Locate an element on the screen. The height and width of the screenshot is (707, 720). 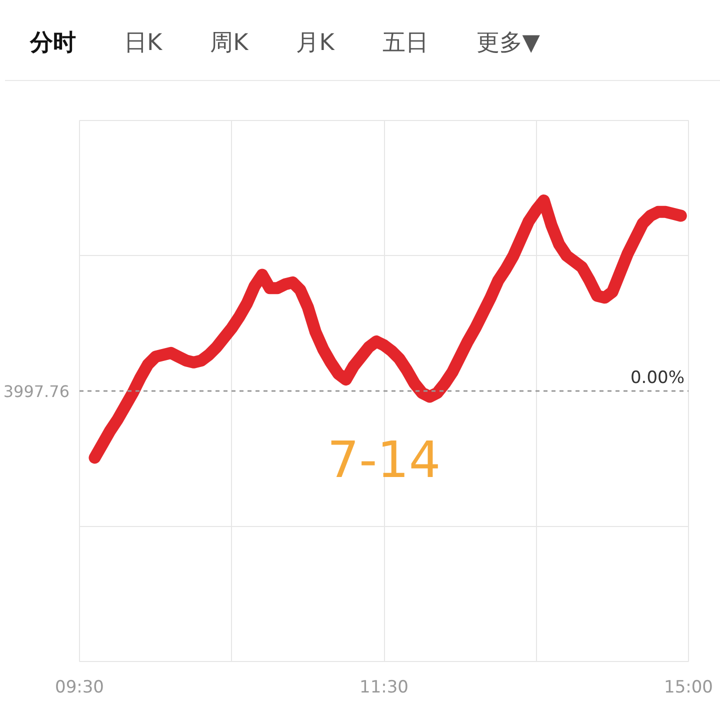
x-tick-label: 09:30 is located at coordinates (79, 688).